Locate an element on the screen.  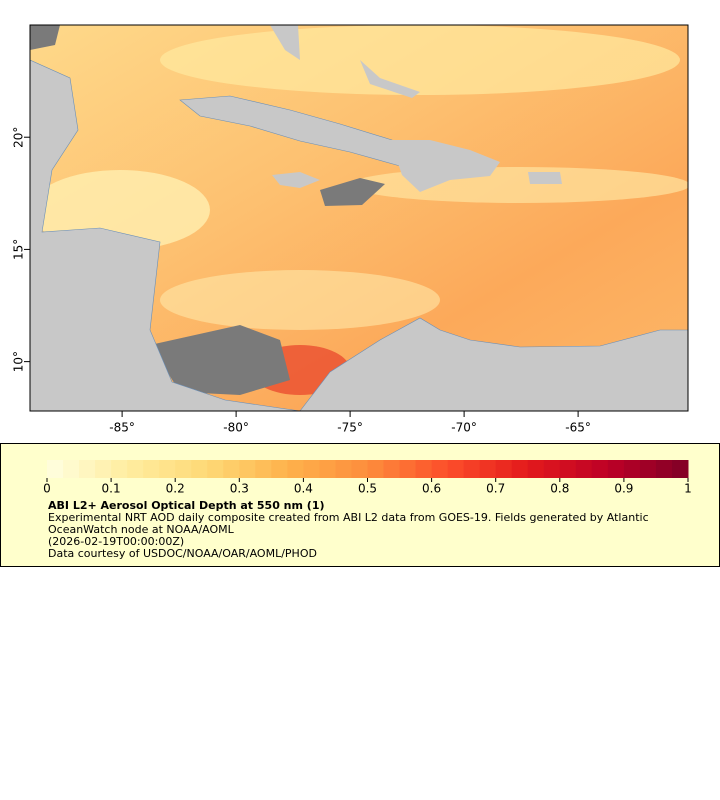
colorbar-tick-label: 0.1 is located at coordinates (111, 489).